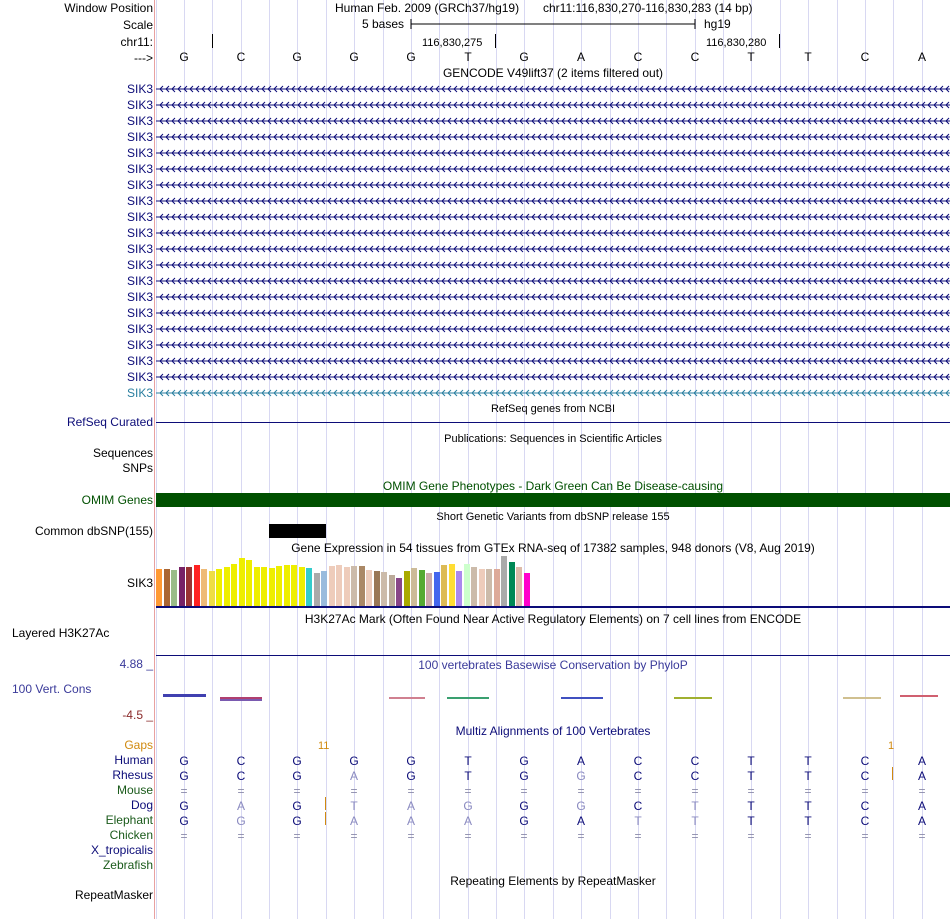  What do you see at coordinates (138, 745) in the screenshot?
I see `gaps-label: Gaps` at bounding box center [138, 745].